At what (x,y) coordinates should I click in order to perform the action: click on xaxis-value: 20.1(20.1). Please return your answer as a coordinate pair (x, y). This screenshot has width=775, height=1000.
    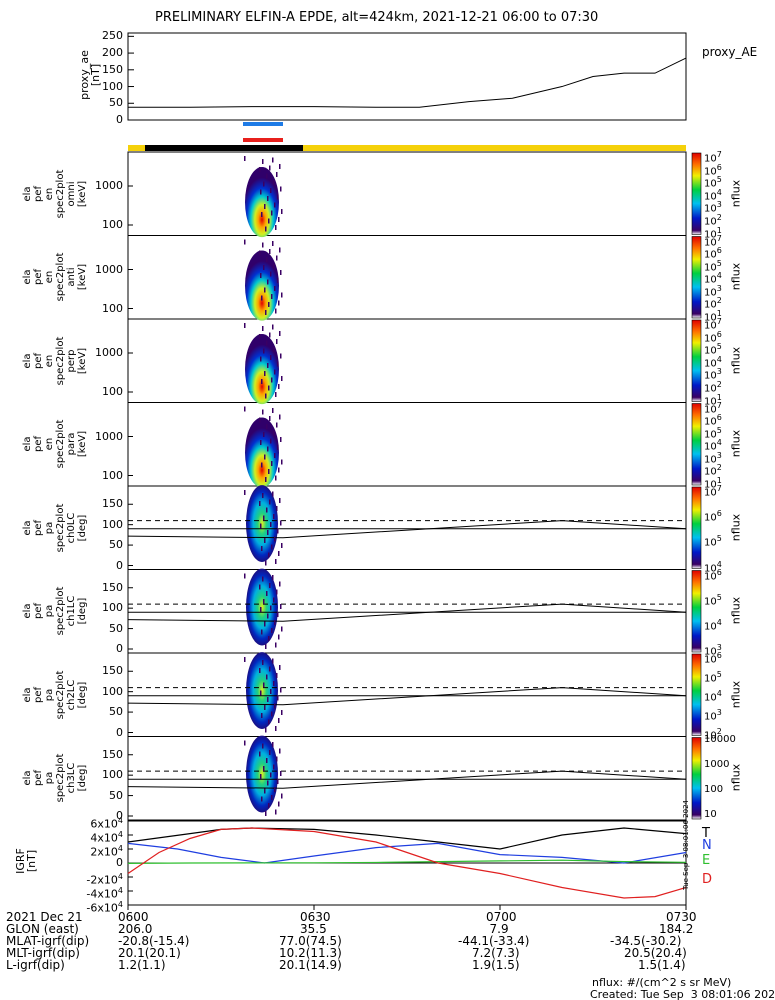
    Looking at the image, I should click on (149, 953).